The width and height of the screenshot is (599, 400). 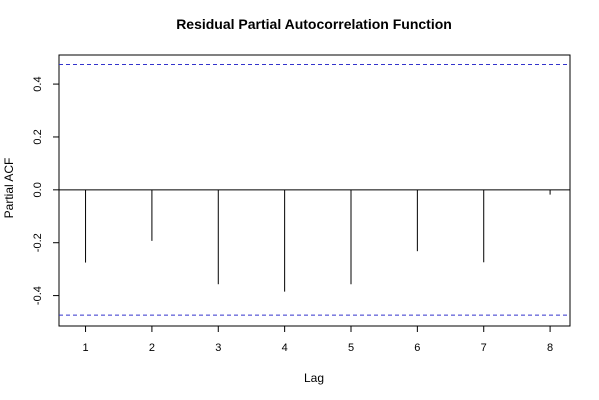 I want to click on x-axis-label: Lag, so click(x=314, y=378).